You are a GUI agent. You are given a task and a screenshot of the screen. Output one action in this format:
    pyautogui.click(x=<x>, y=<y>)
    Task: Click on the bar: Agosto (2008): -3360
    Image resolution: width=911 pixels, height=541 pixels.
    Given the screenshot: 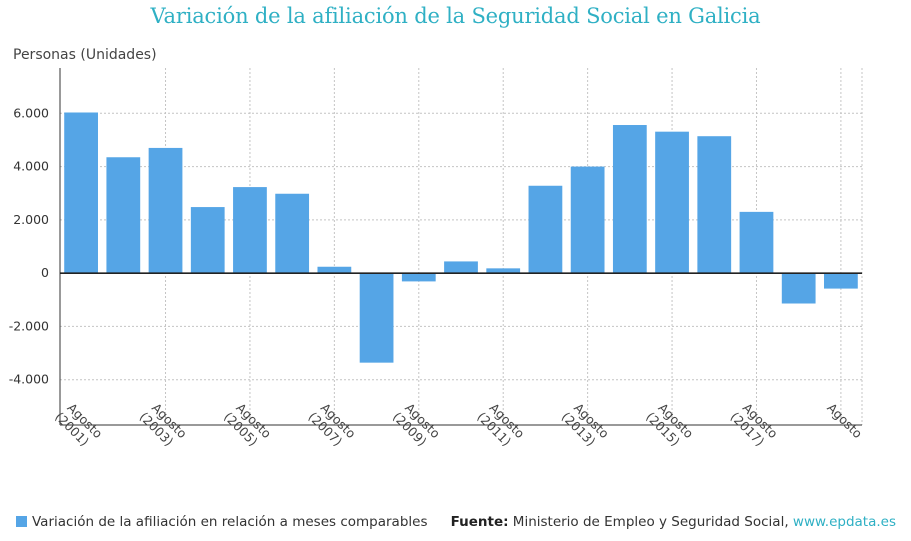 What is the action you would take?
    pyautogui.click(x=376, y=318)
    